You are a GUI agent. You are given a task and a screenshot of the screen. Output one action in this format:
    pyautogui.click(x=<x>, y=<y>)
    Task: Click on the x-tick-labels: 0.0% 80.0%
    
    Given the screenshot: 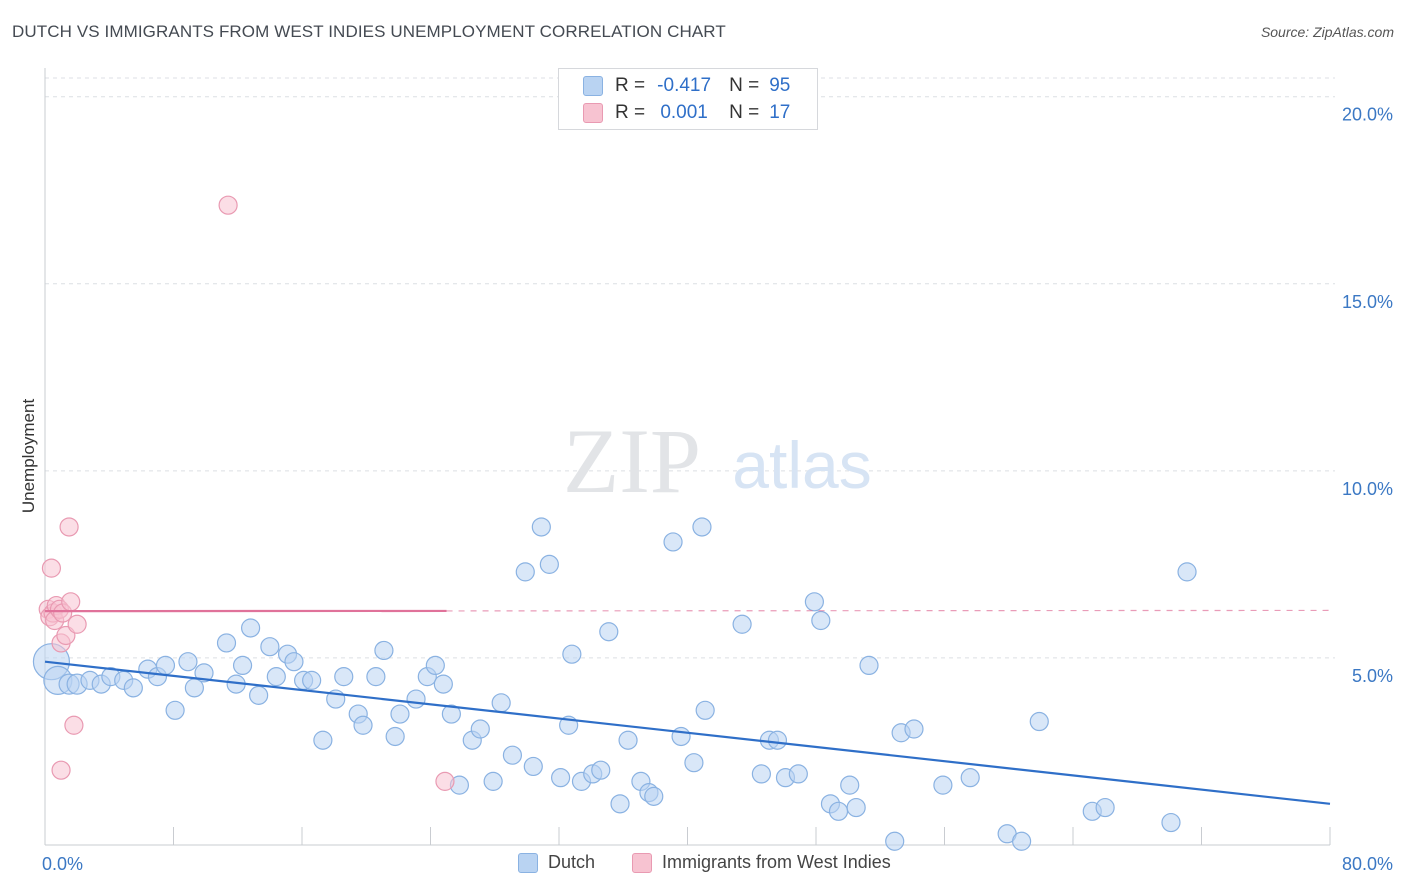 What is the action you would take?
    pyautogui.click(x=717, y=864)
    